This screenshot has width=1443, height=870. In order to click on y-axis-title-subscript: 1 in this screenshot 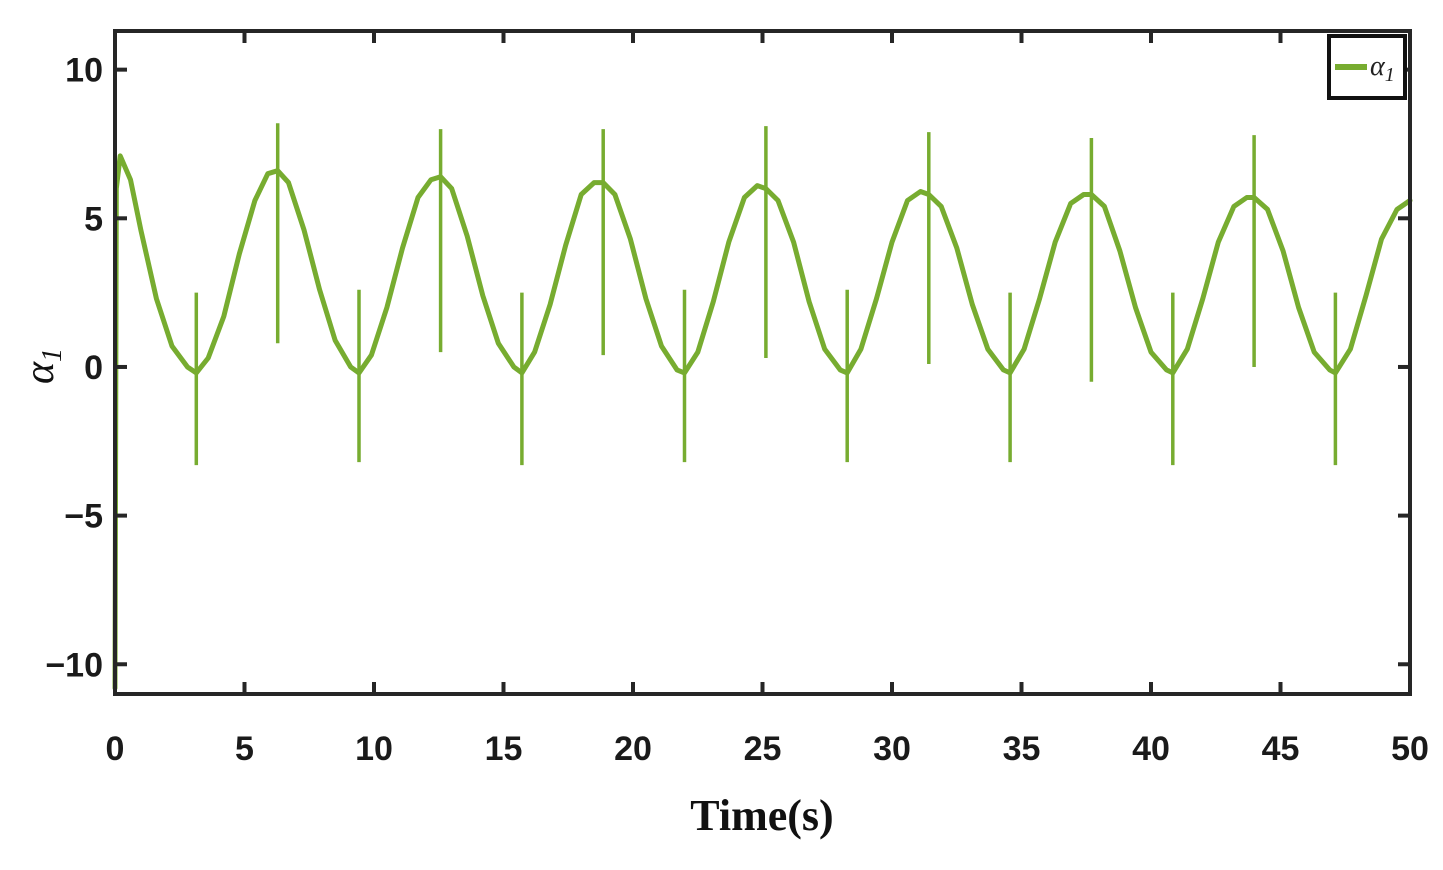, I will do `click(52, 355)`.